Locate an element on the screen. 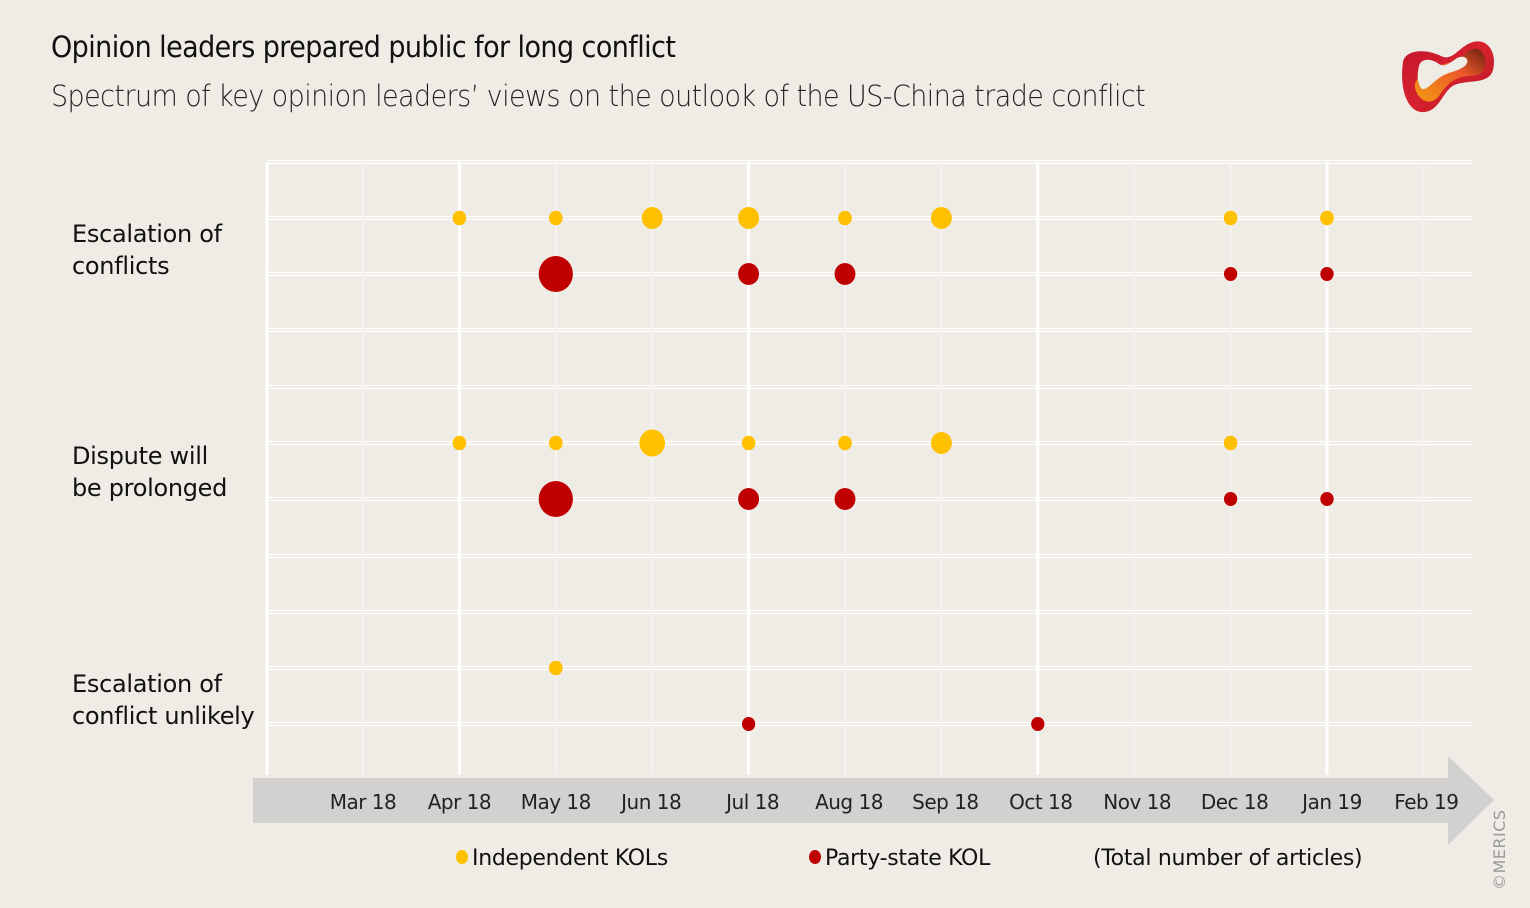  x-tick-label: Oct 18 is located at coordinates (1040, 802).